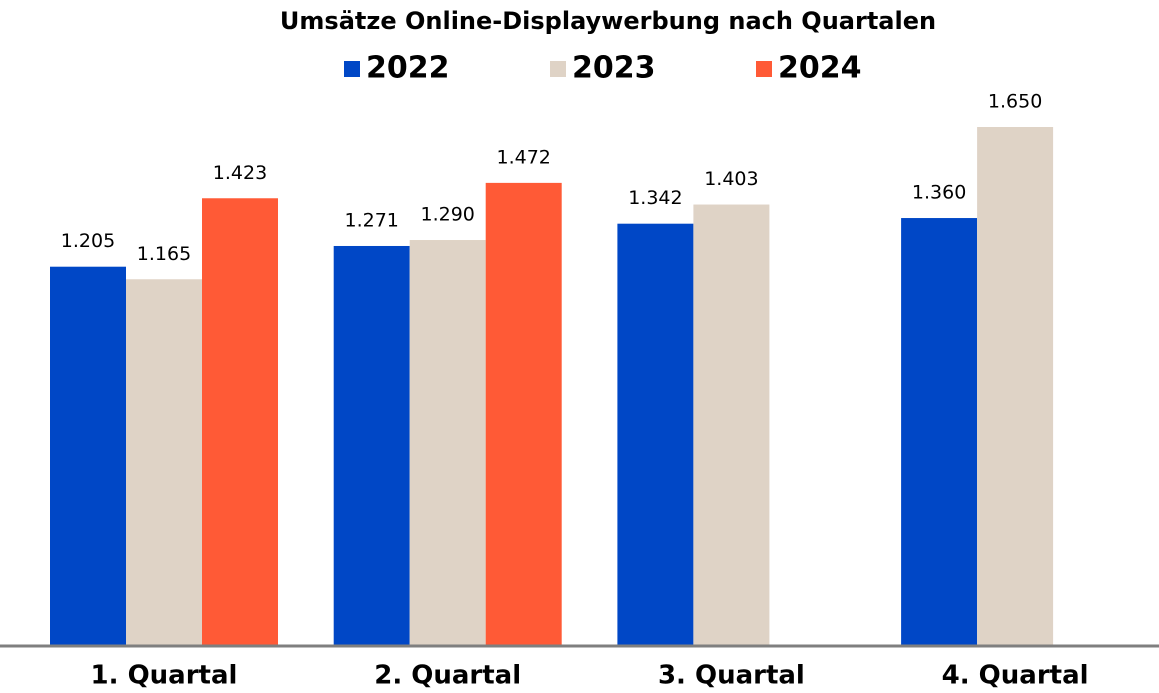 Image resolution: width=1159 pixels, height=693 pixels. What do you see at coordinates (1015, 102) in the screenshot?
I see `value-label: 1.650` at bounding box center [1015, 102].